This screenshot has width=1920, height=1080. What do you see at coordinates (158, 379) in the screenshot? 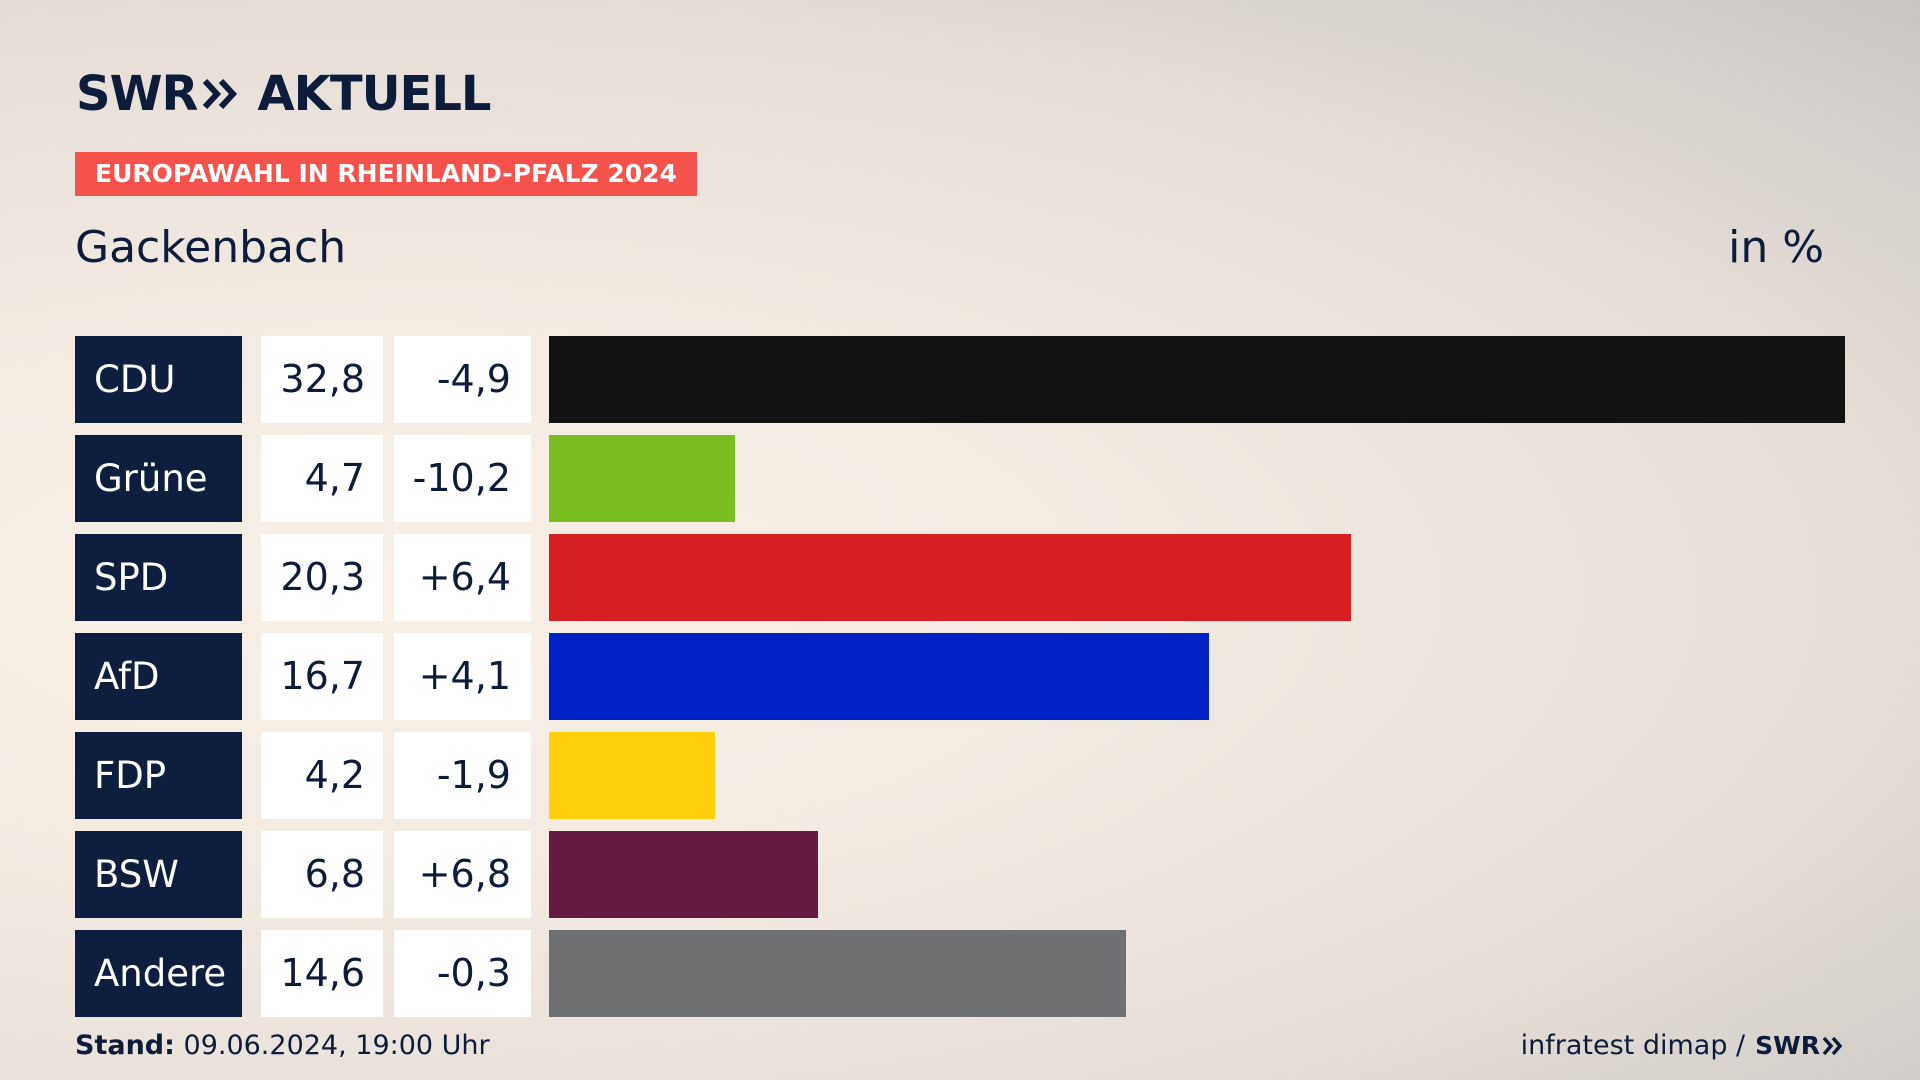
I see `party-label: CDU` at bounding box center [158, 379].